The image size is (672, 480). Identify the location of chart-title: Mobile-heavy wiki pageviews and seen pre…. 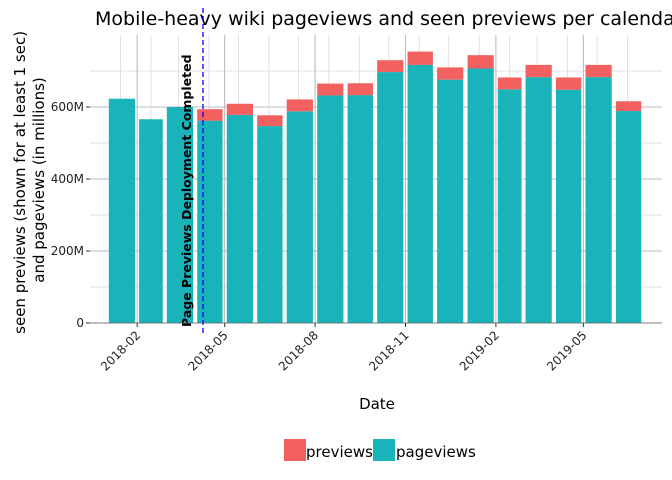
(383, 19).